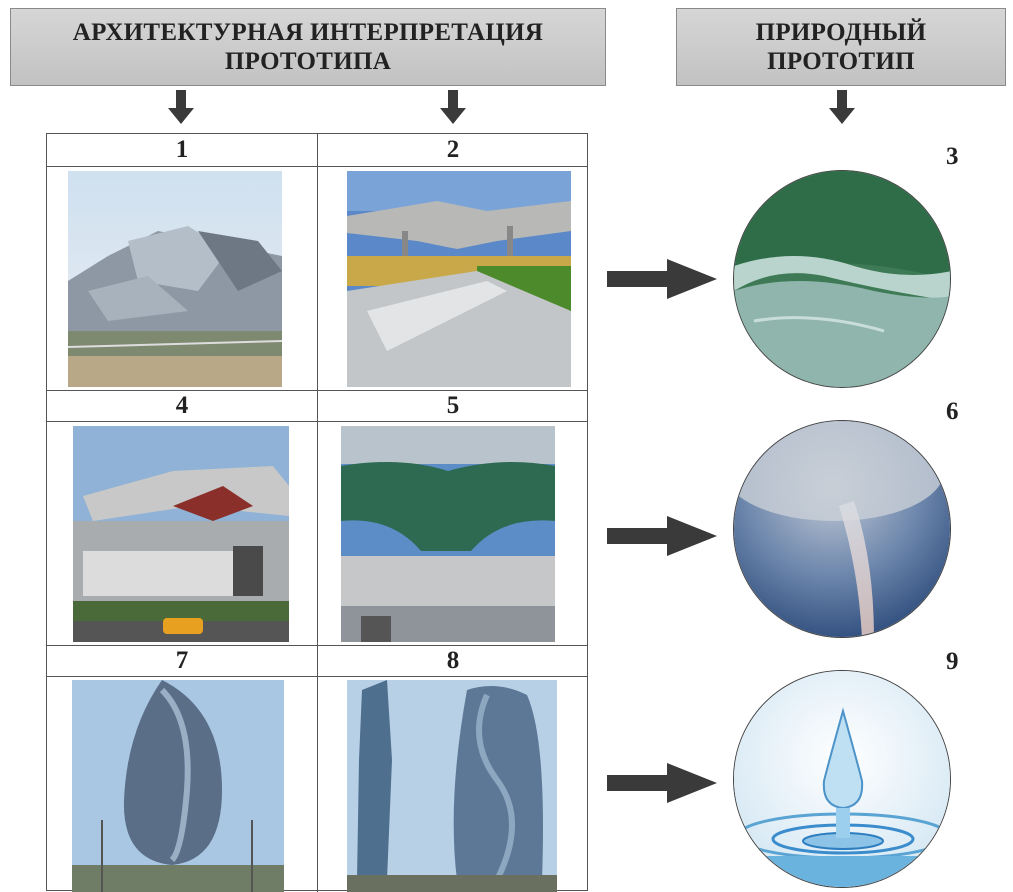 This screenshot has width=1013, height=892. Describe the element at coordinates (459, 279) in the screenshot. I see `photo-canopy-walkway` at that location.